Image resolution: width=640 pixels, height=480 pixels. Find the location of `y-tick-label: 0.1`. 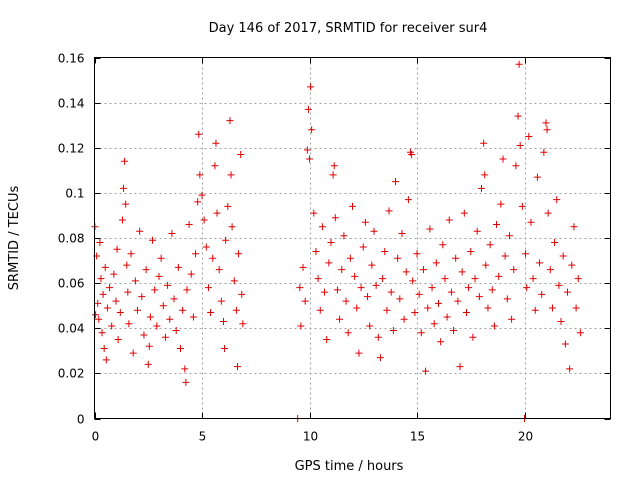

y-tick-label: 0.1 is located at coordinates (74, 194).